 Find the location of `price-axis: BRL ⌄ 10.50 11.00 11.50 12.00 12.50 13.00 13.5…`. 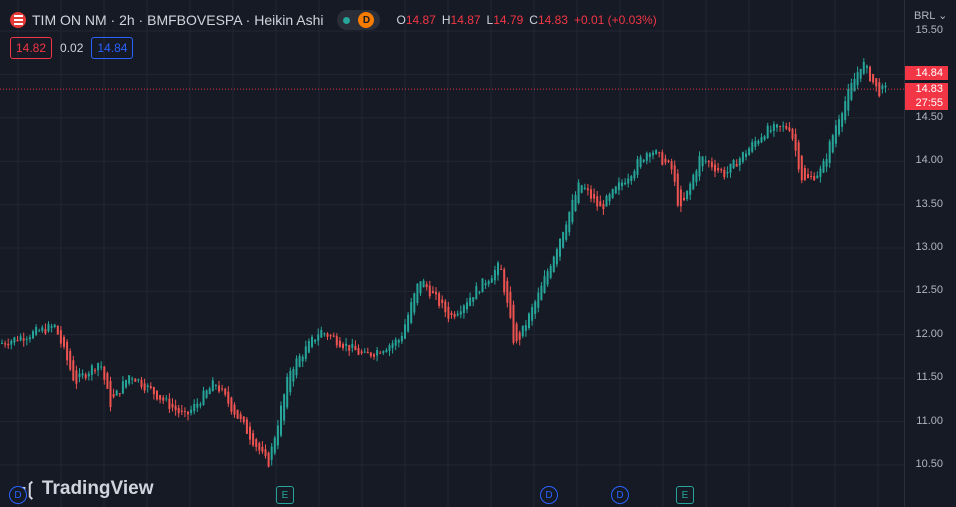

price-axis: BRL ⌄ 10.50 11.00 11.50 12.00 12.50 13.00 13.5… is located at coordinates (930, 253).